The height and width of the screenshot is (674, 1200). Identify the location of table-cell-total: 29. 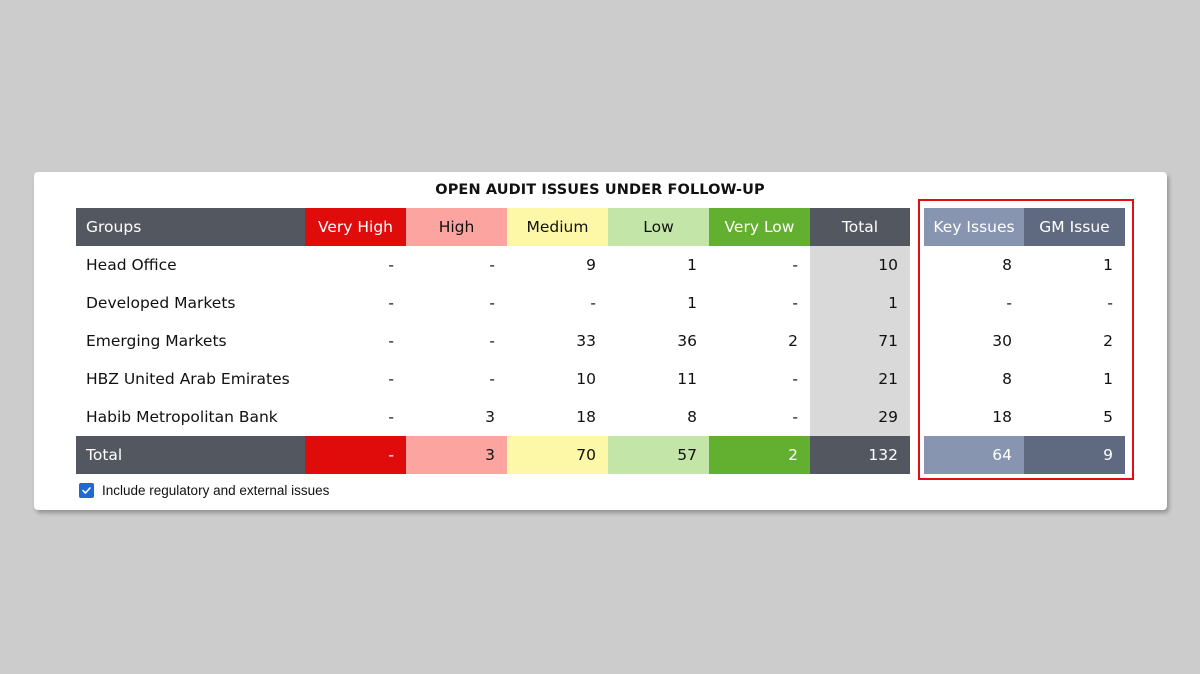
(860, 417).